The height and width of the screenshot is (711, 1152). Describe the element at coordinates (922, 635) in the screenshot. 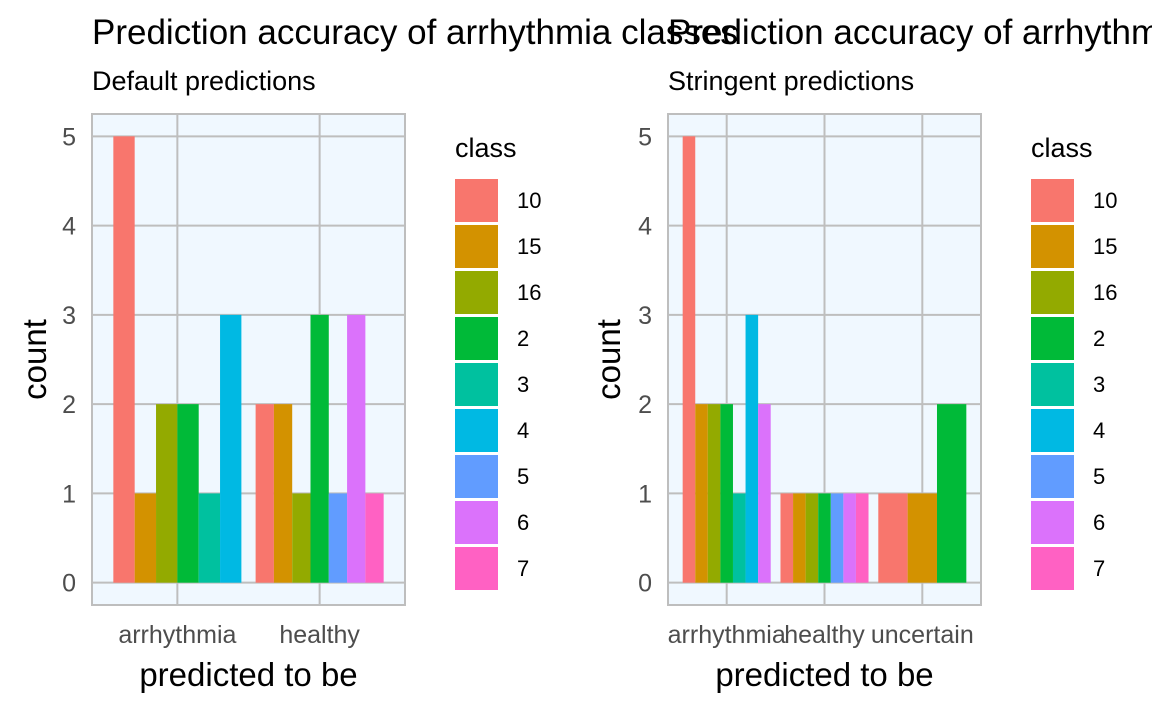

I see `x-tick-label: uncertain` at that location.